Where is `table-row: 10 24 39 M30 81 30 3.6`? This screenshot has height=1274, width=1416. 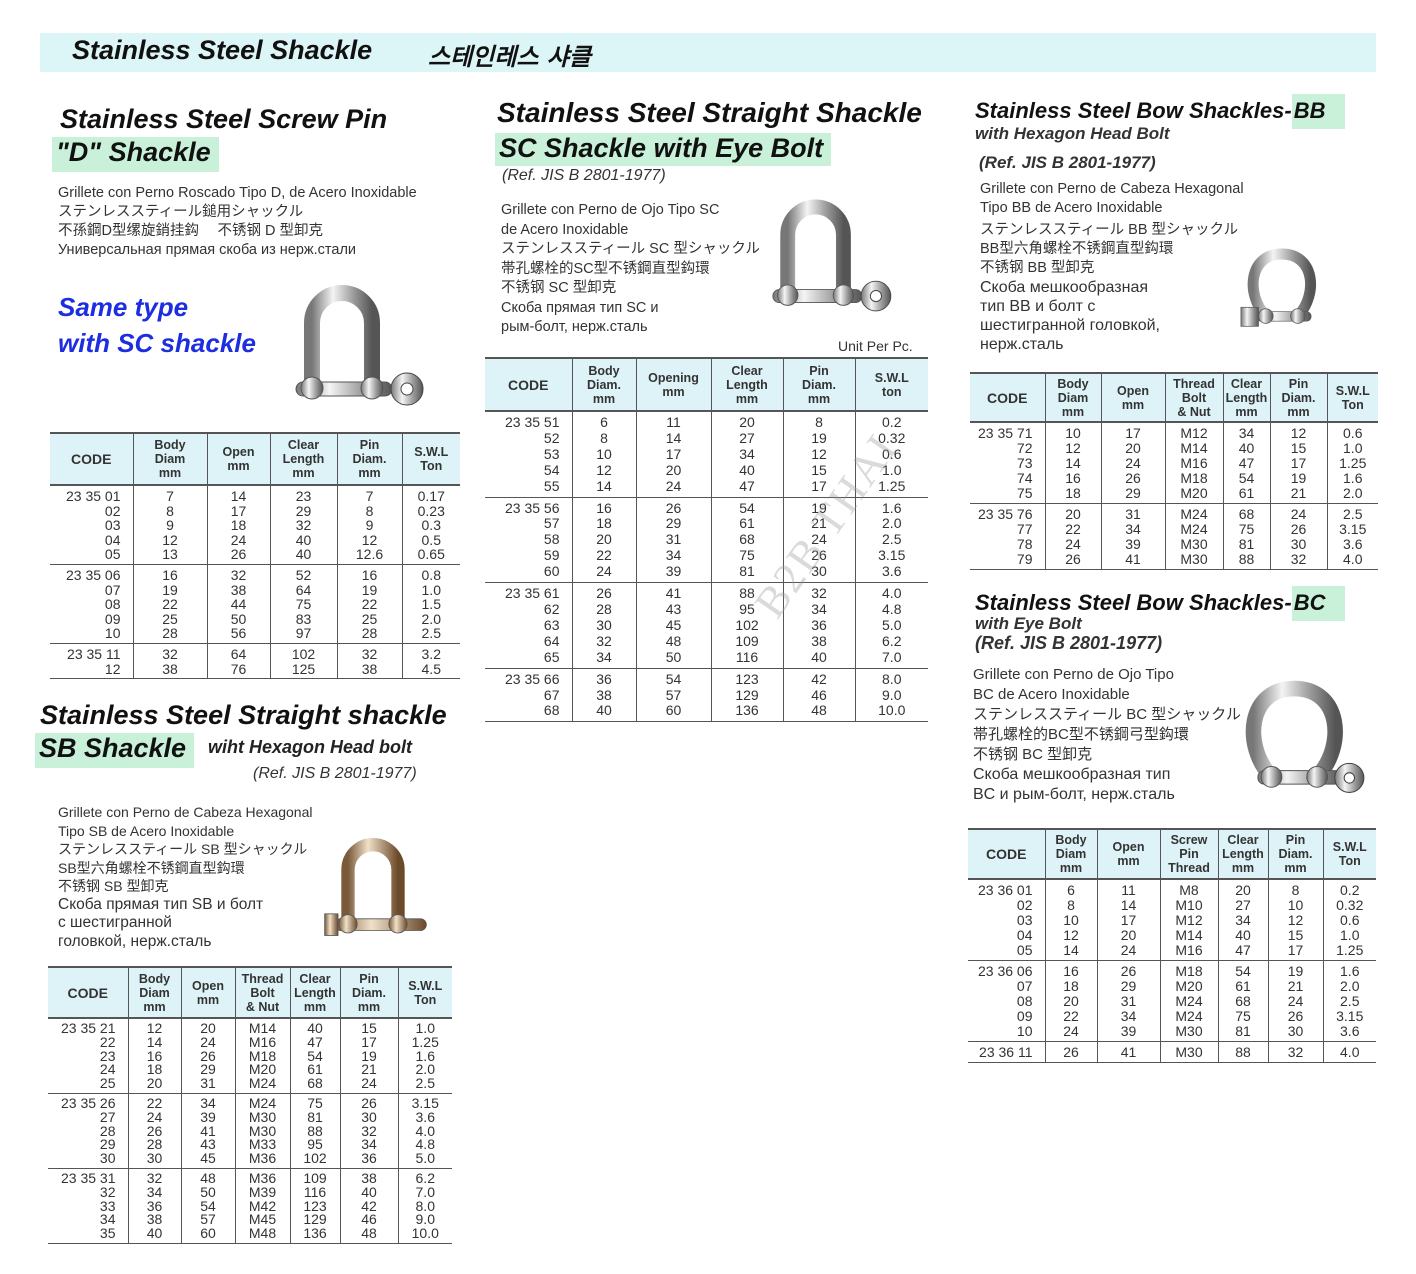 table-row: 10 24 39 M30 81 30 3.6 is located at coordinates (1172, 1033).